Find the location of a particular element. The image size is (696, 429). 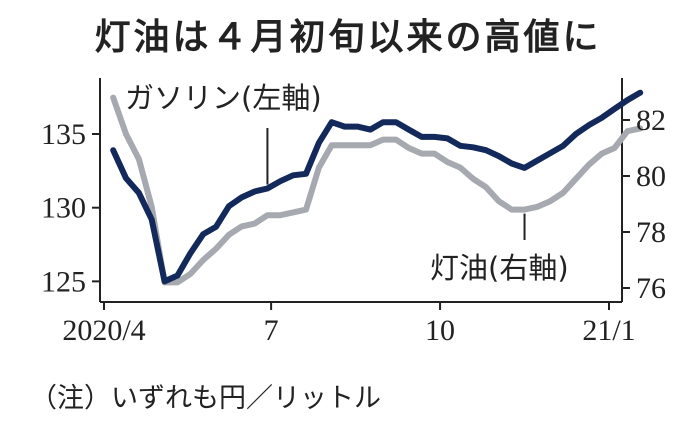

kerosene-series-label: 灯油(右軸) is located at coordinates (499, 268).